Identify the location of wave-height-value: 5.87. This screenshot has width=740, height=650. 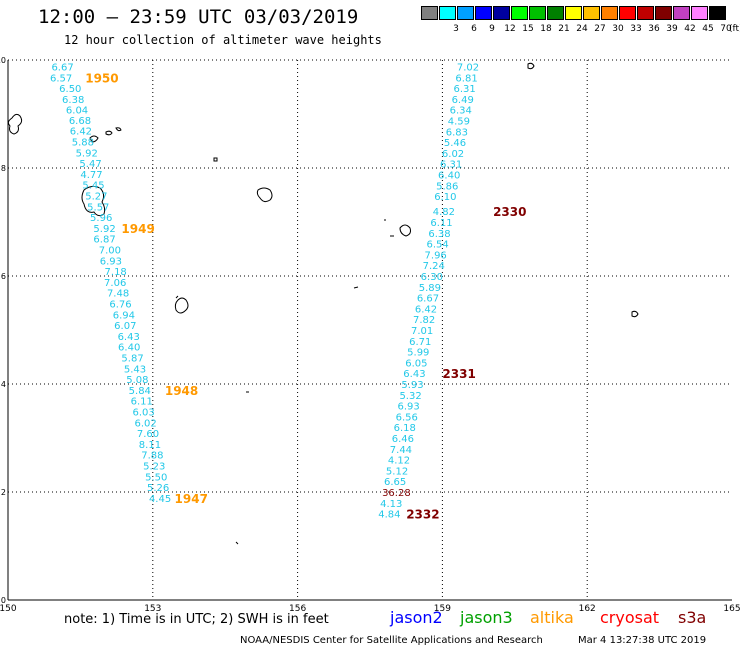
(132, 359).